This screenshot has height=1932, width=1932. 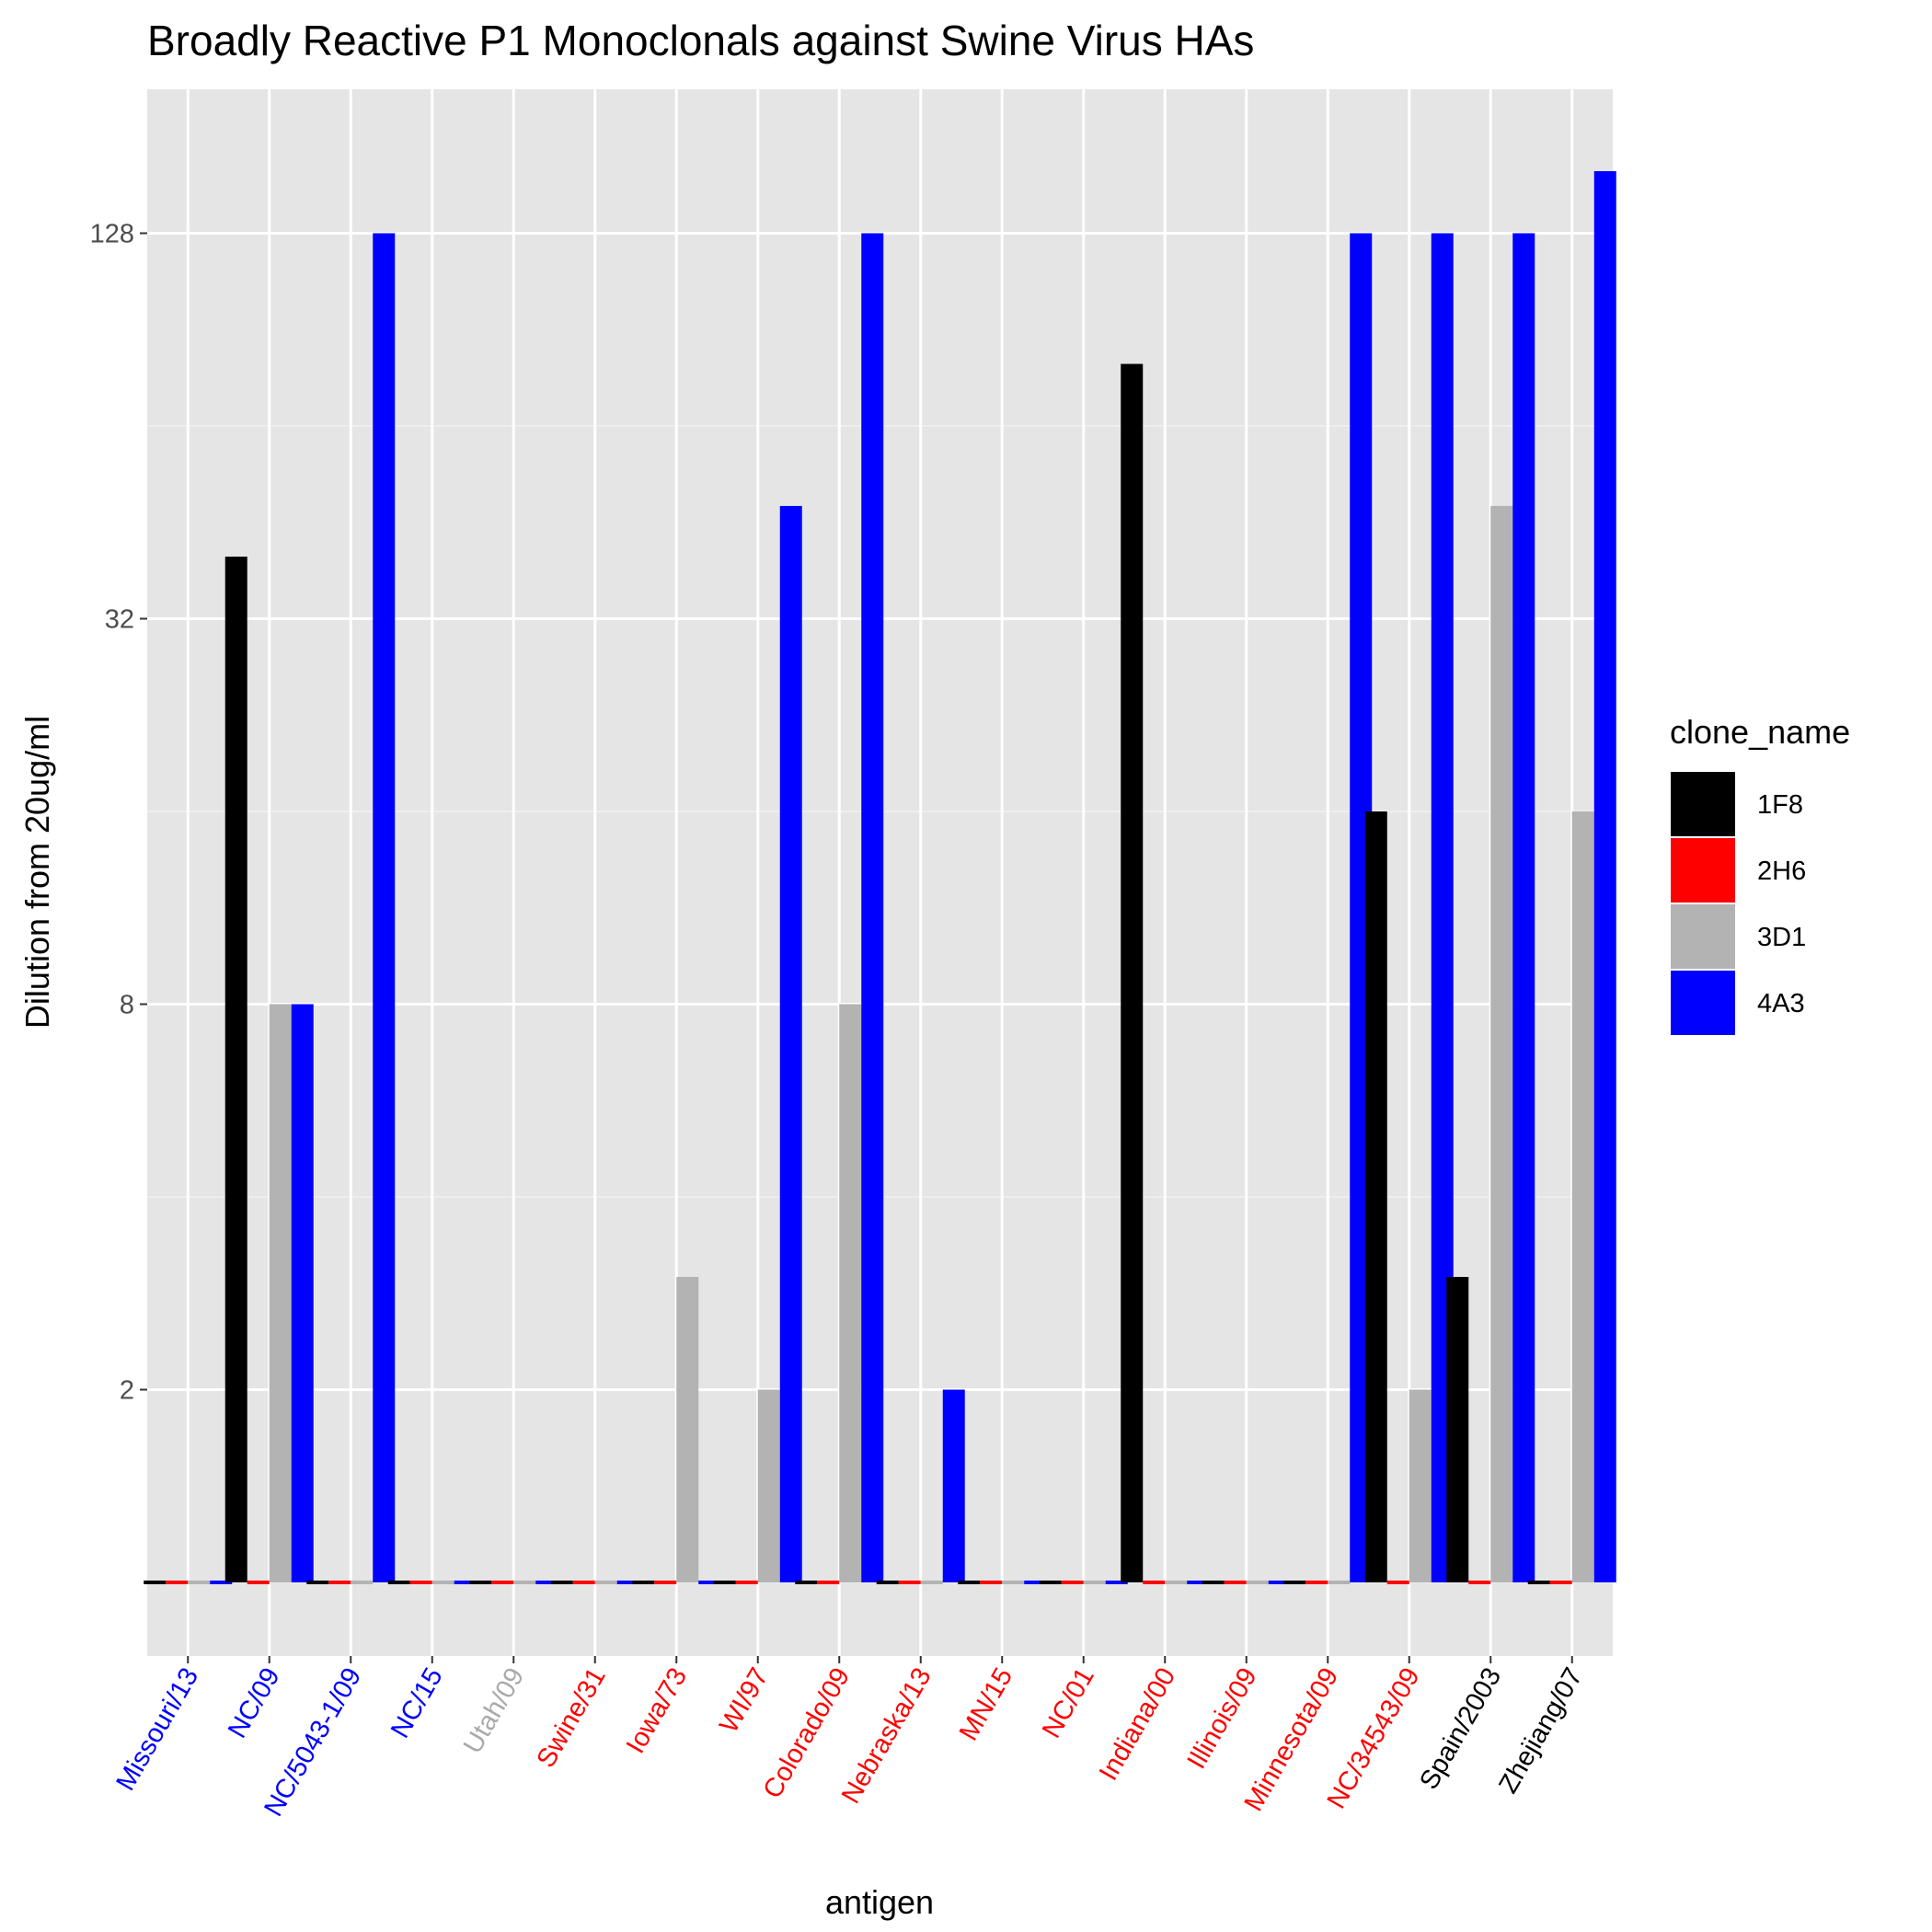 I want to click on x-tick-label: MN/15, so click(x=986, y=1704).